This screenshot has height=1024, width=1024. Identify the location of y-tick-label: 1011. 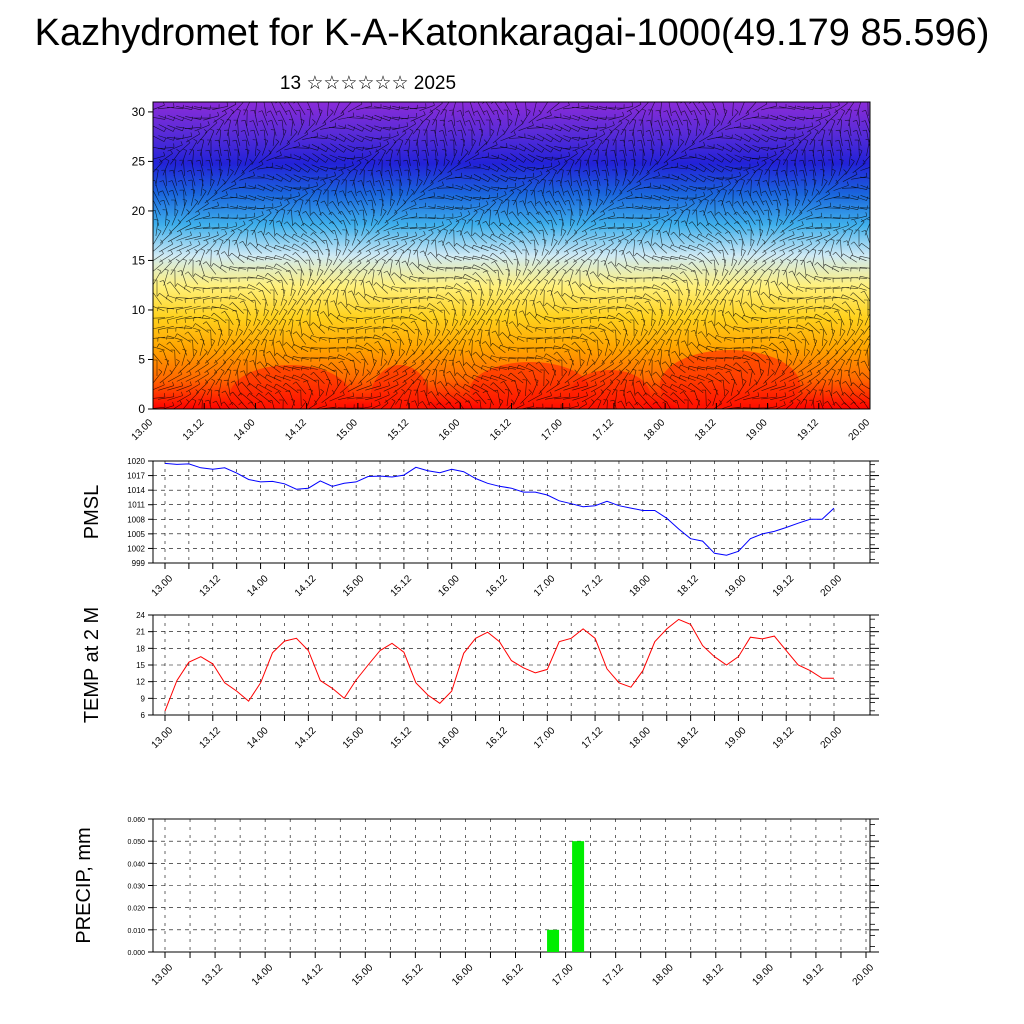
(137, 505).